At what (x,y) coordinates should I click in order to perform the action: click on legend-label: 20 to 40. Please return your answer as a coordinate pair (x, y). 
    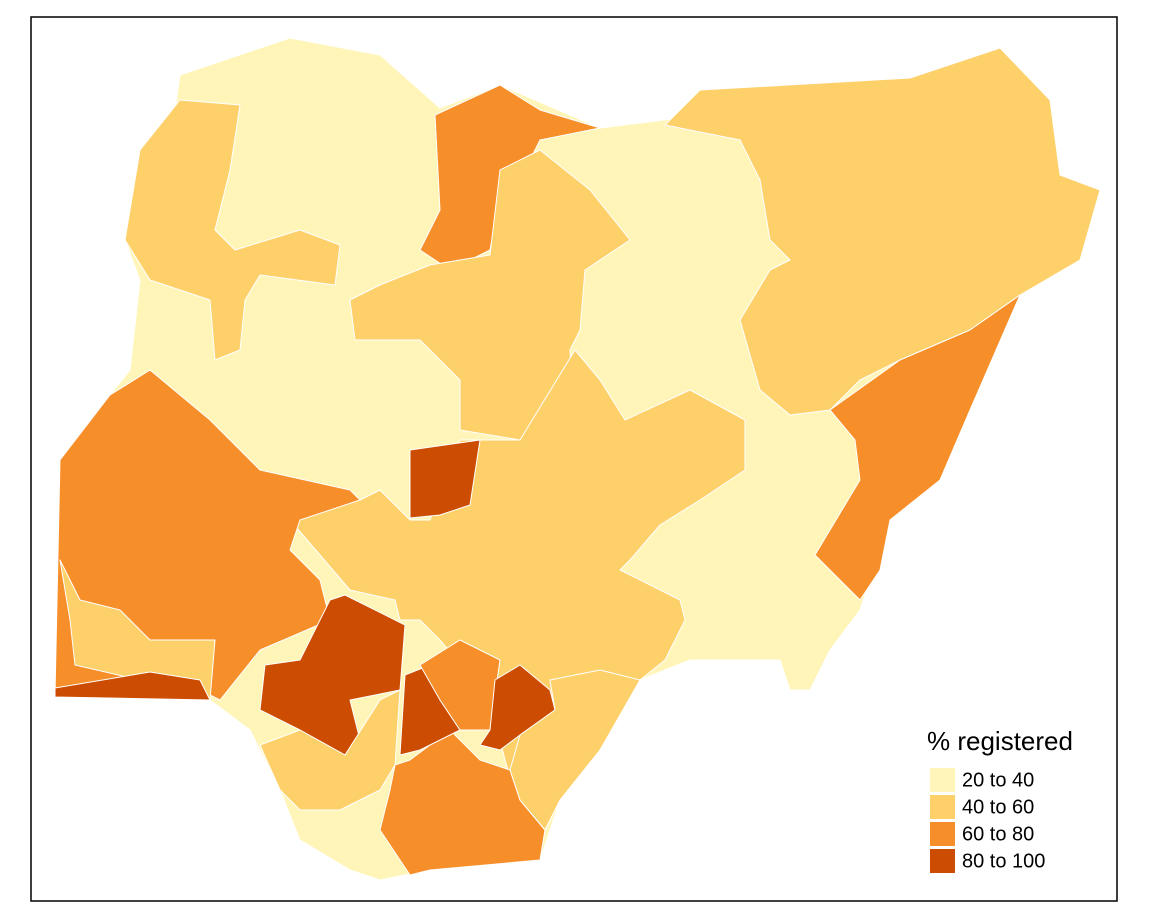
    Looking at the image, I should click on (998, 780).